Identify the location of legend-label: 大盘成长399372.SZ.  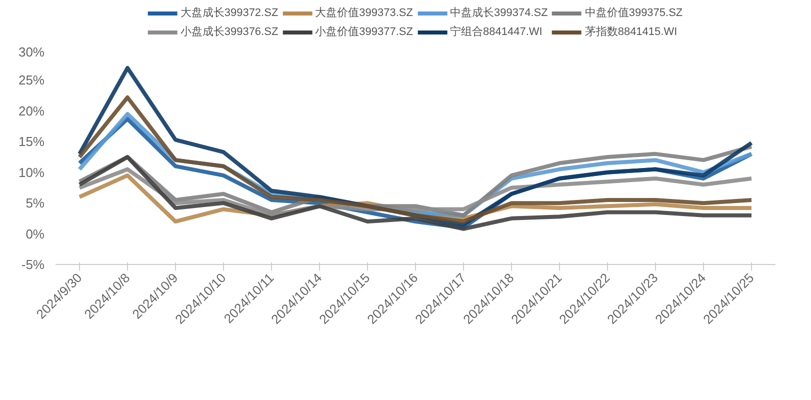
(229, 13).